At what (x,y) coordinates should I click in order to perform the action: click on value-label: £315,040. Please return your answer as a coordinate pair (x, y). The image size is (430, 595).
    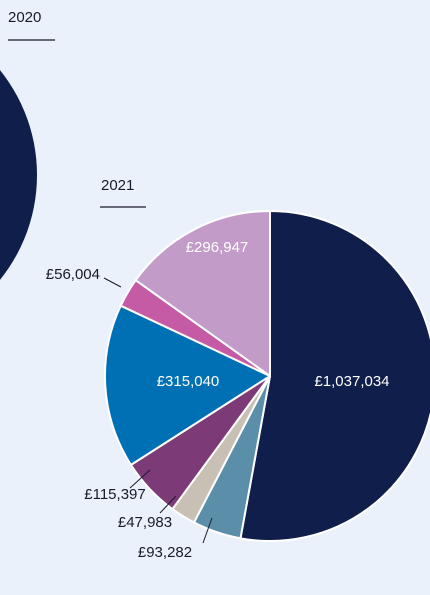
    Looking at the image, I should click on (188, 381).